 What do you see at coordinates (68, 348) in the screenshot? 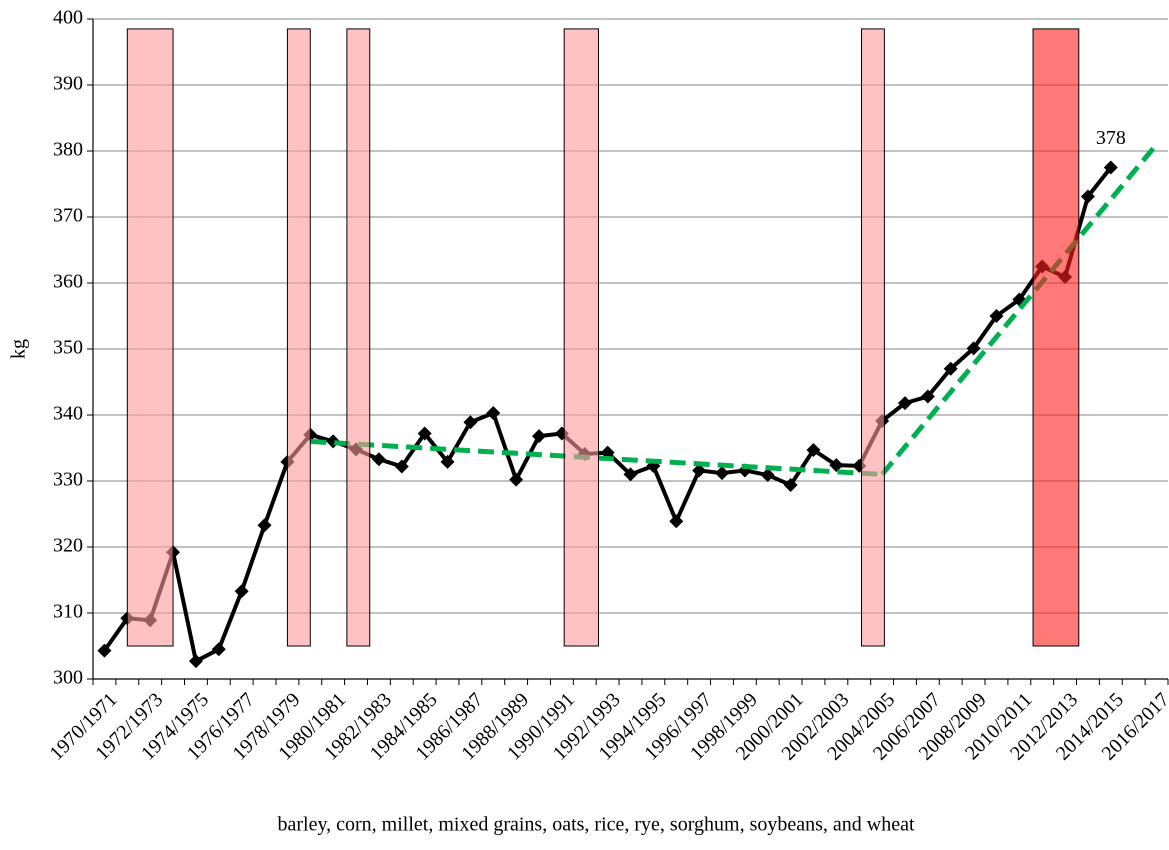
I see `y-tick-label: 350` at bounding box center [68, 348].